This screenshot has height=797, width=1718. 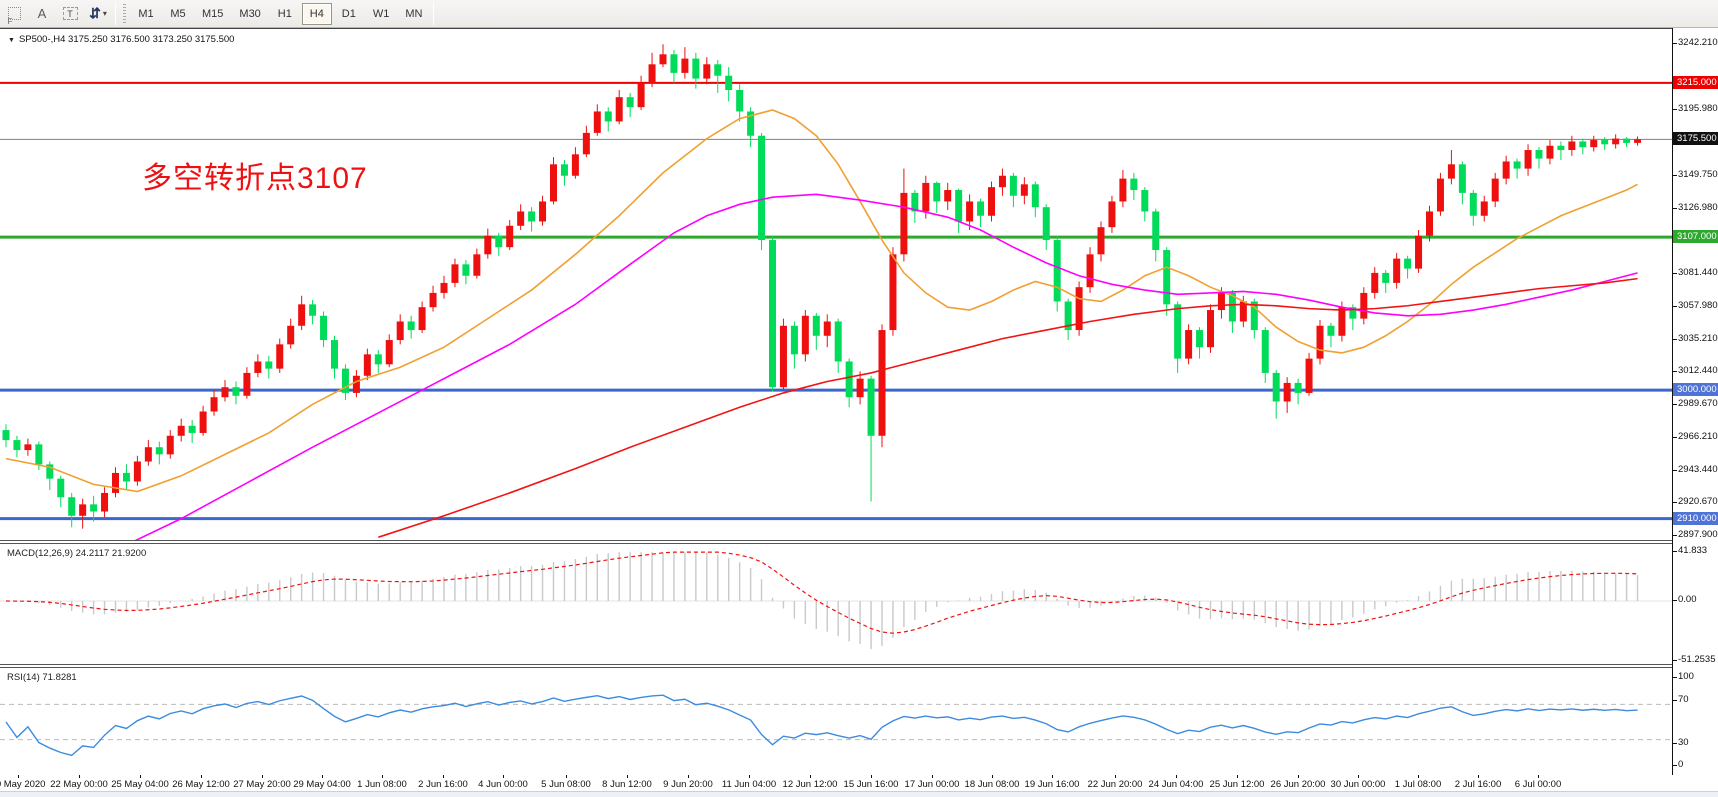 I want to click on time-tick-label: 24 Jun 04:00, so click(x=1176, y=784).